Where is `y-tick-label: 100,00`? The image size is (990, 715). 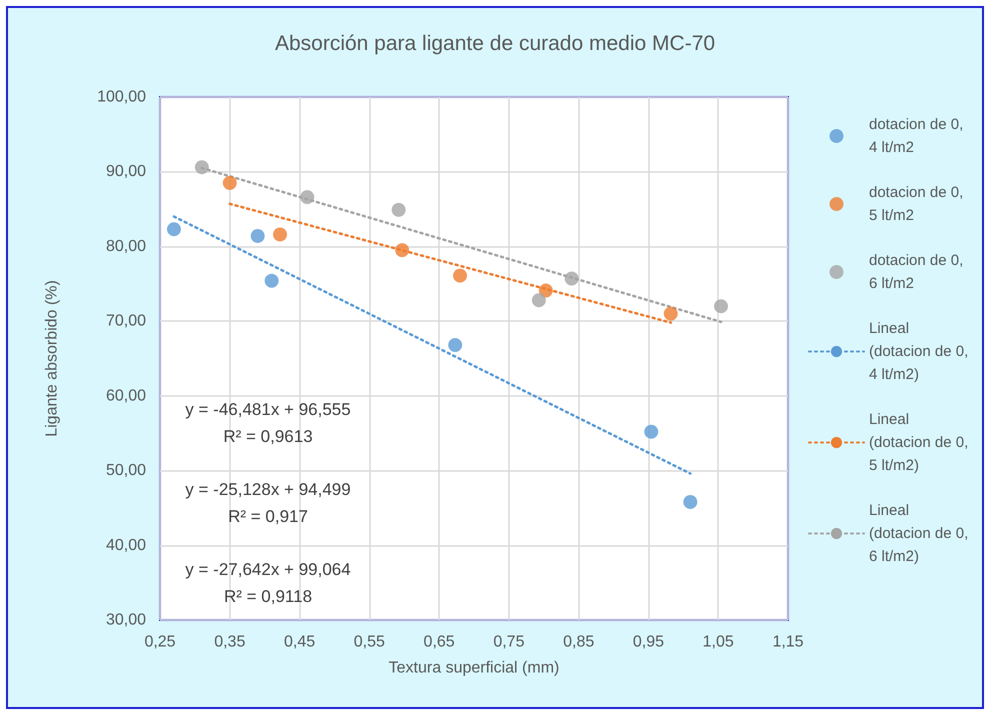 y-tick-label: 100,00 is located at coordinates (121, 97).